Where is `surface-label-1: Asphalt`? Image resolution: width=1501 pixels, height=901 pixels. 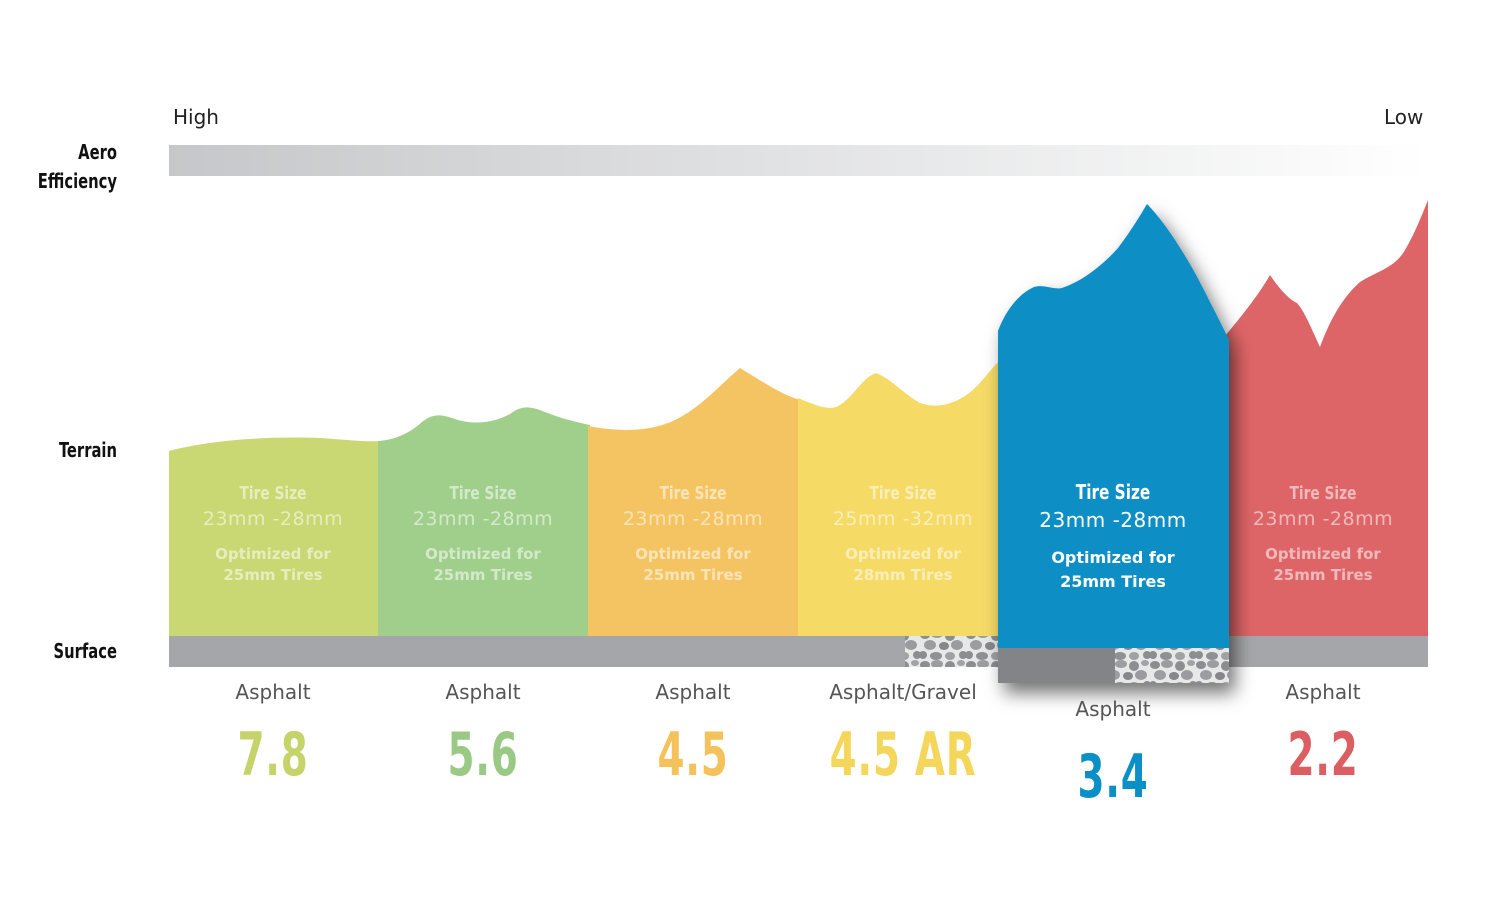 surface-label-1: Asphalt is located at coordinates (273, 692).